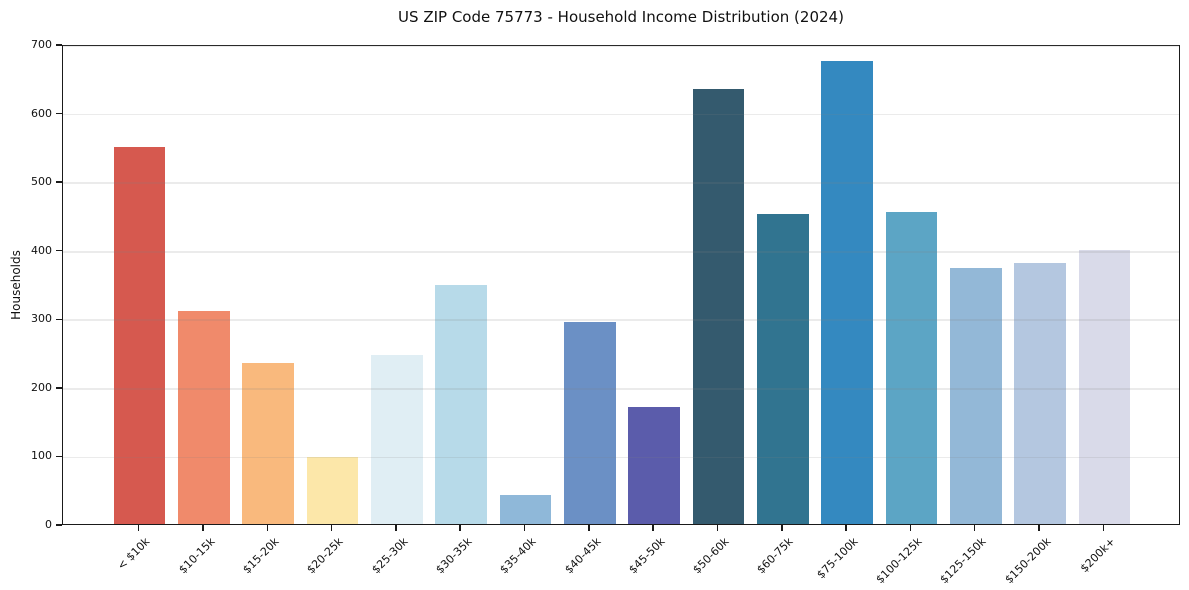 This screenshot has width=1189, height=590. What do you see at coordinates (41, 113) in the screenshot?
I see `y-tick-label-600: 600` at bounding box center [41, 113].